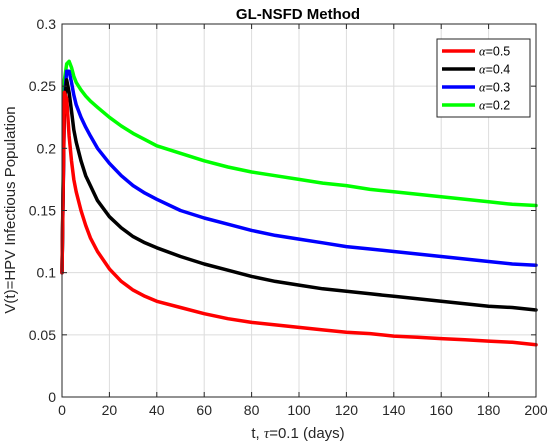  I want to click on x-tick-label: 140, so click(394, 410).